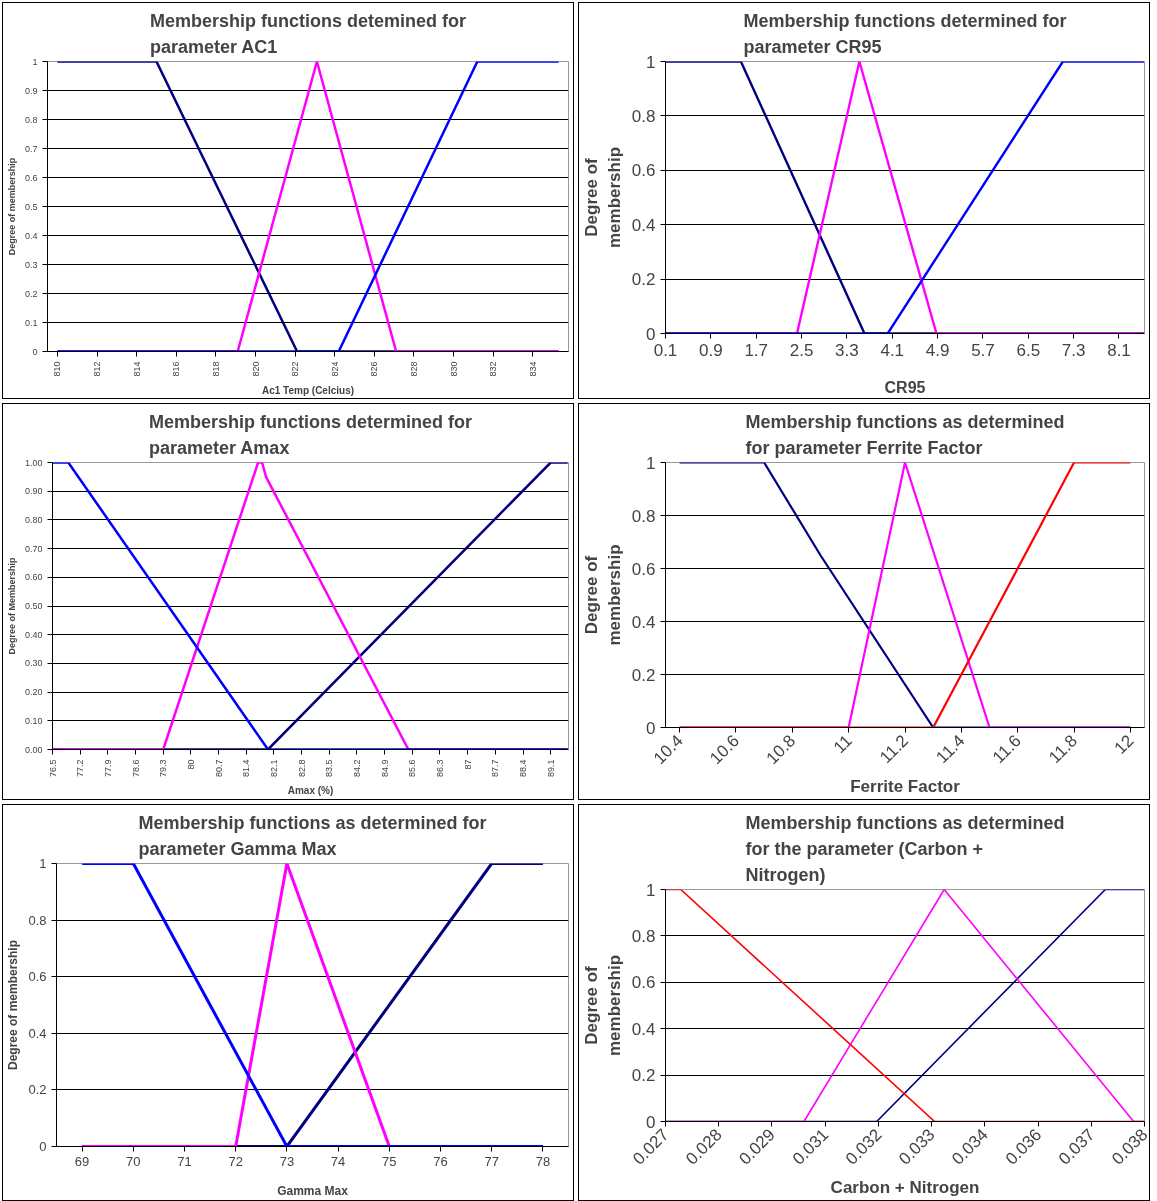 The width and height of the screenshot is (1157, 1201). I want to click on x-tick-label: 5.7, so click(983, 350).